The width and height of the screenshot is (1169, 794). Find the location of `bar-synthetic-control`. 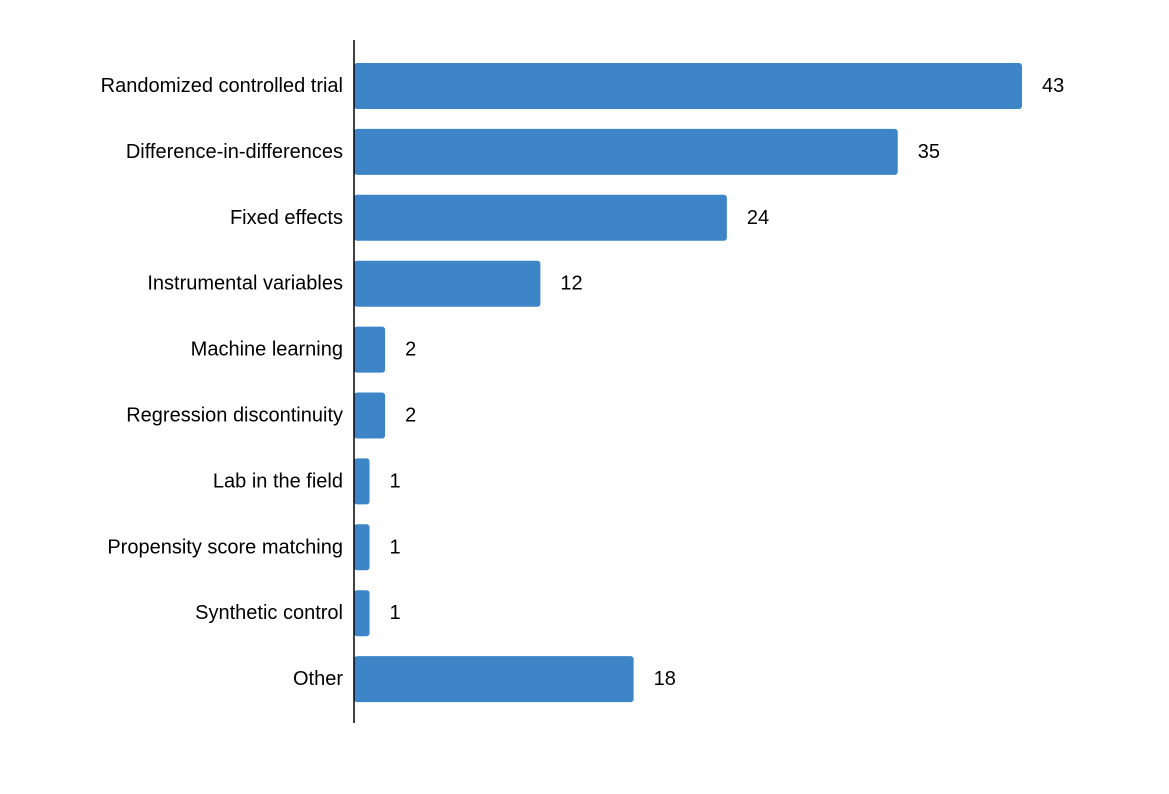

bar-synthetic-control is located at coordinates (362, 613).